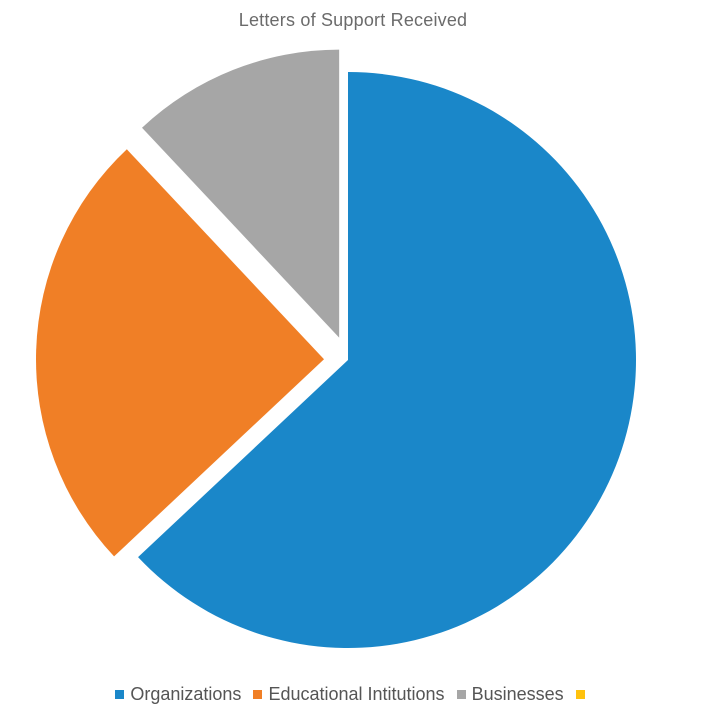  What do you see at coordinates (517, 694) in the screenshot?
I see `legend-label: Businesses` at bounding box center [517, 694].